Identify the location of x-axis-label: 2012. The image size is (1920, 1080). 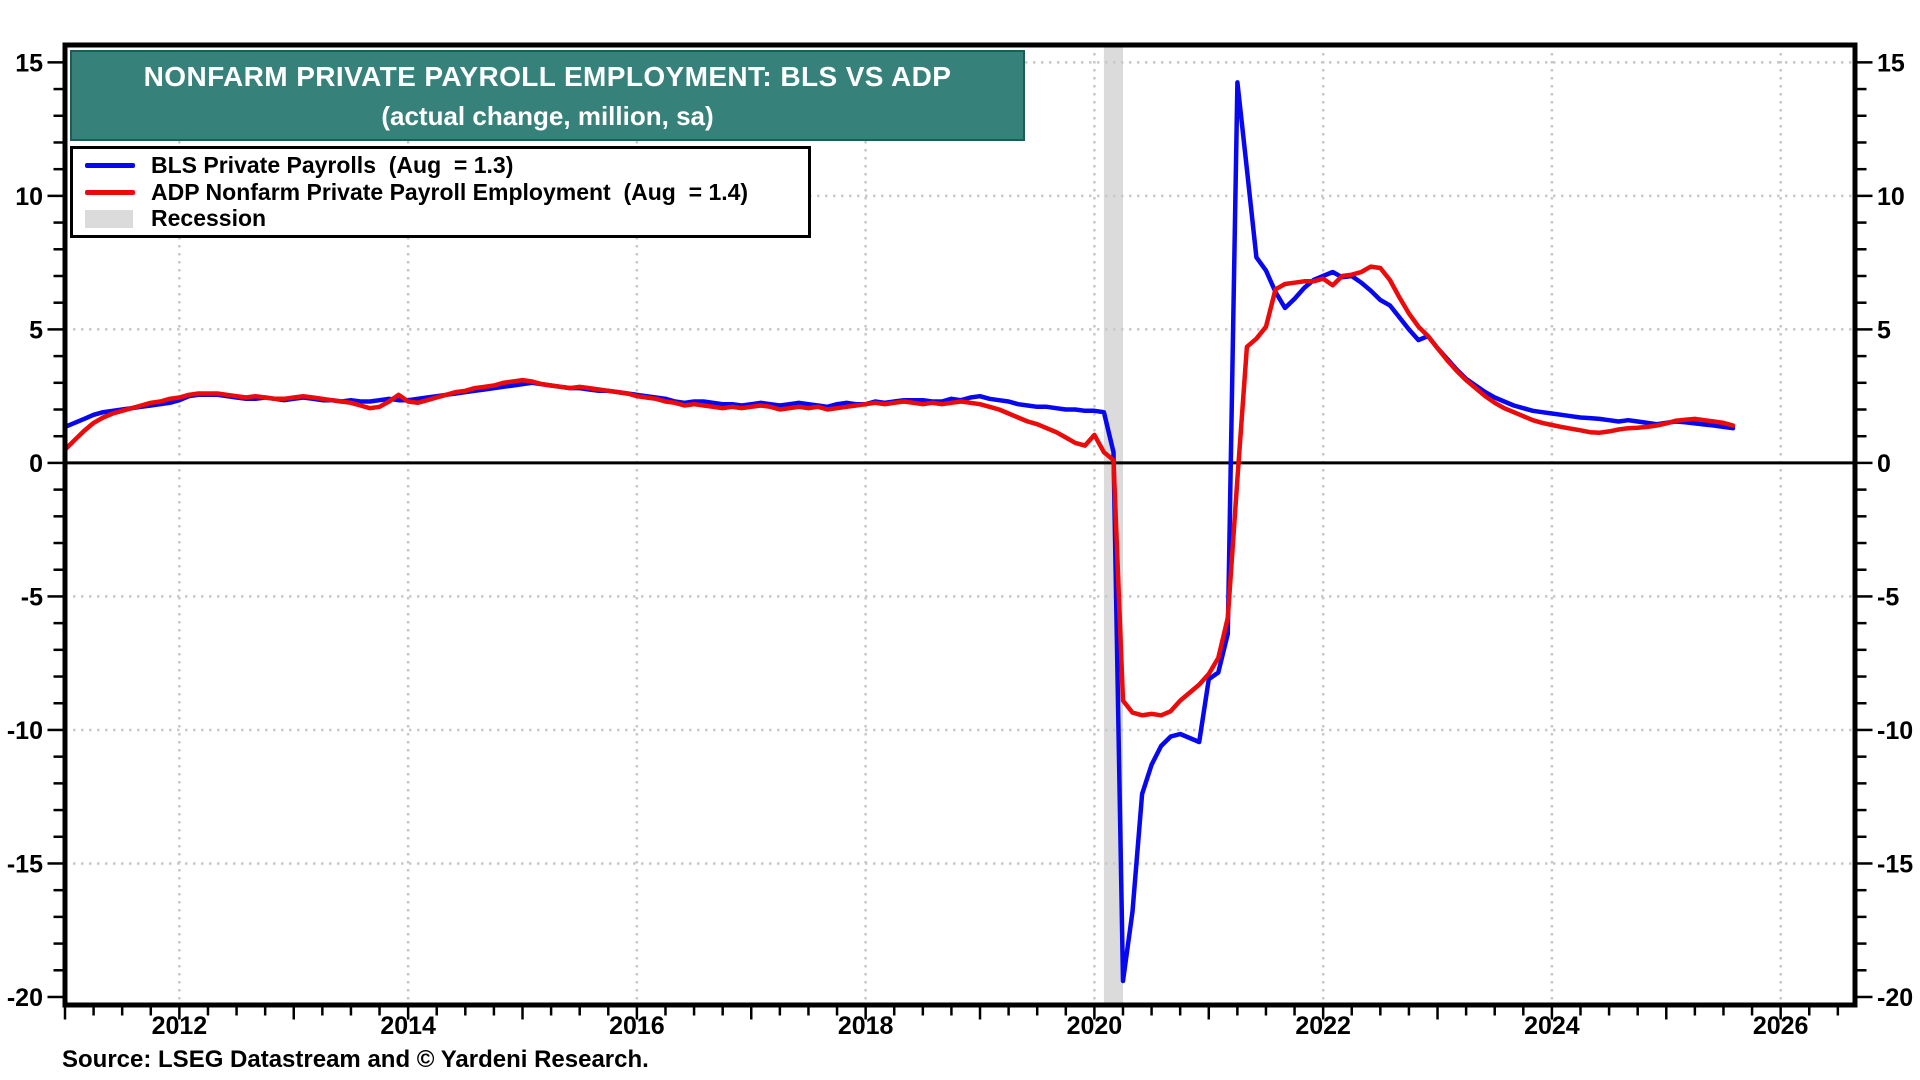
(180, 1026).